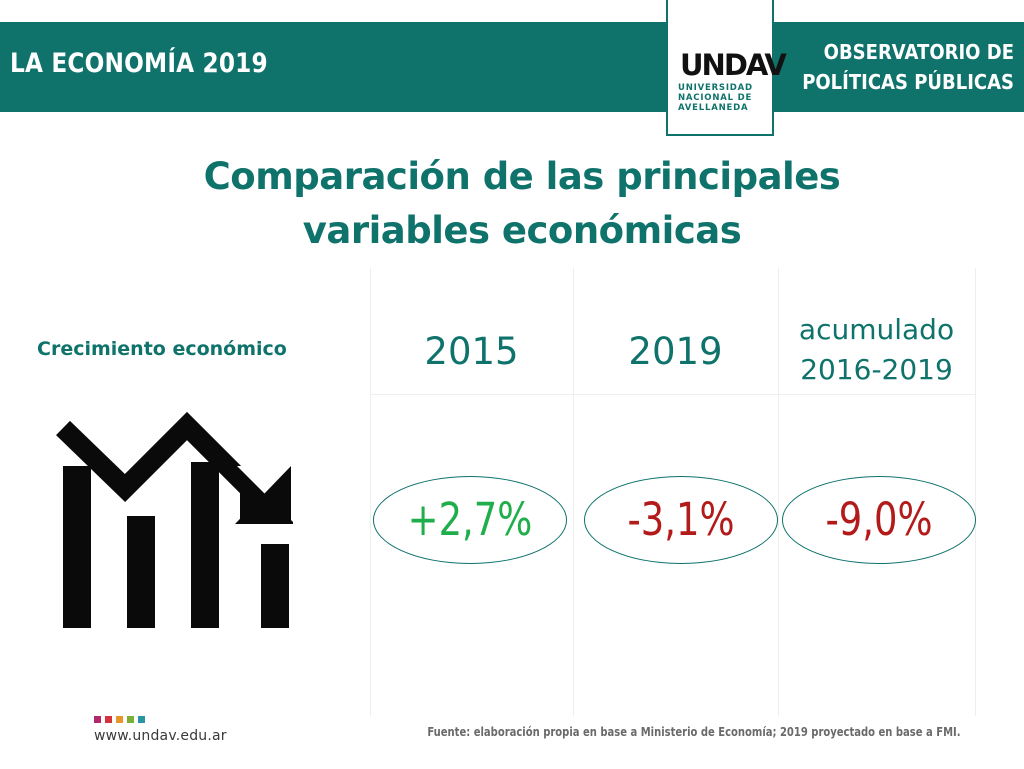 The height and width of the screenshot is (769, 1024). What do you see at coordinates (876, 369) in the screenshot?
I see `column-header-acumulado-line2: 2016-2019` at bounding box center [876, 369].